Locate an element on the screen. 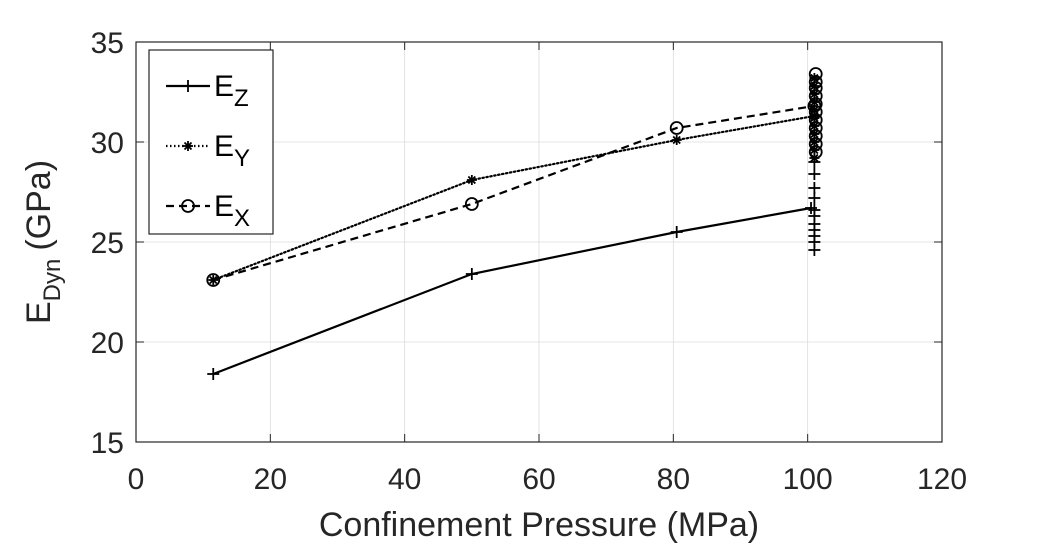 The image size is (1043, 551). x-tick-label: 20 is located at coordinates (270, 479).